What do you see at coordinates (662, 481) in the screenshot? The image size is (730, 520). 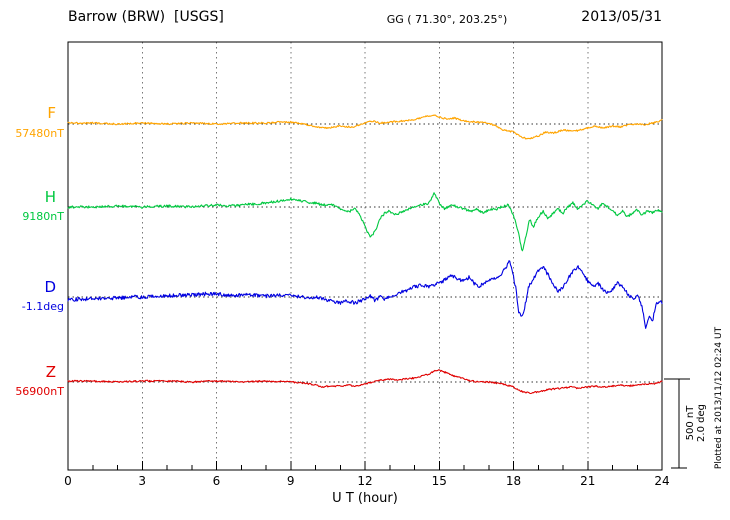 I see `x-tick-label-24: 24` at bounding box center [662, 481].